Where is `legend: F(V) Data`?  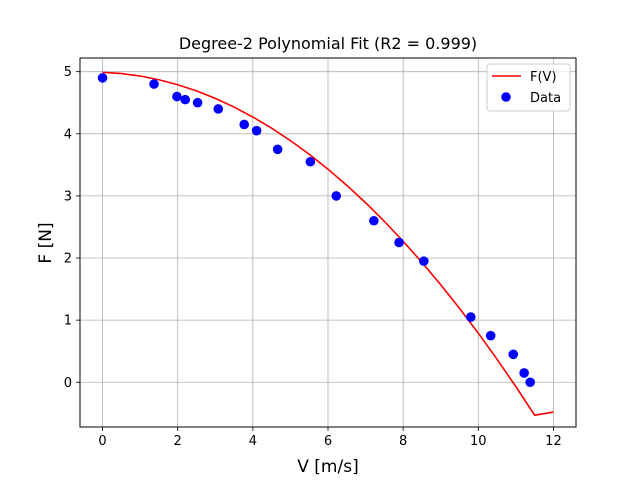
legend: F(V) Data is located at coordinates (528, 87).